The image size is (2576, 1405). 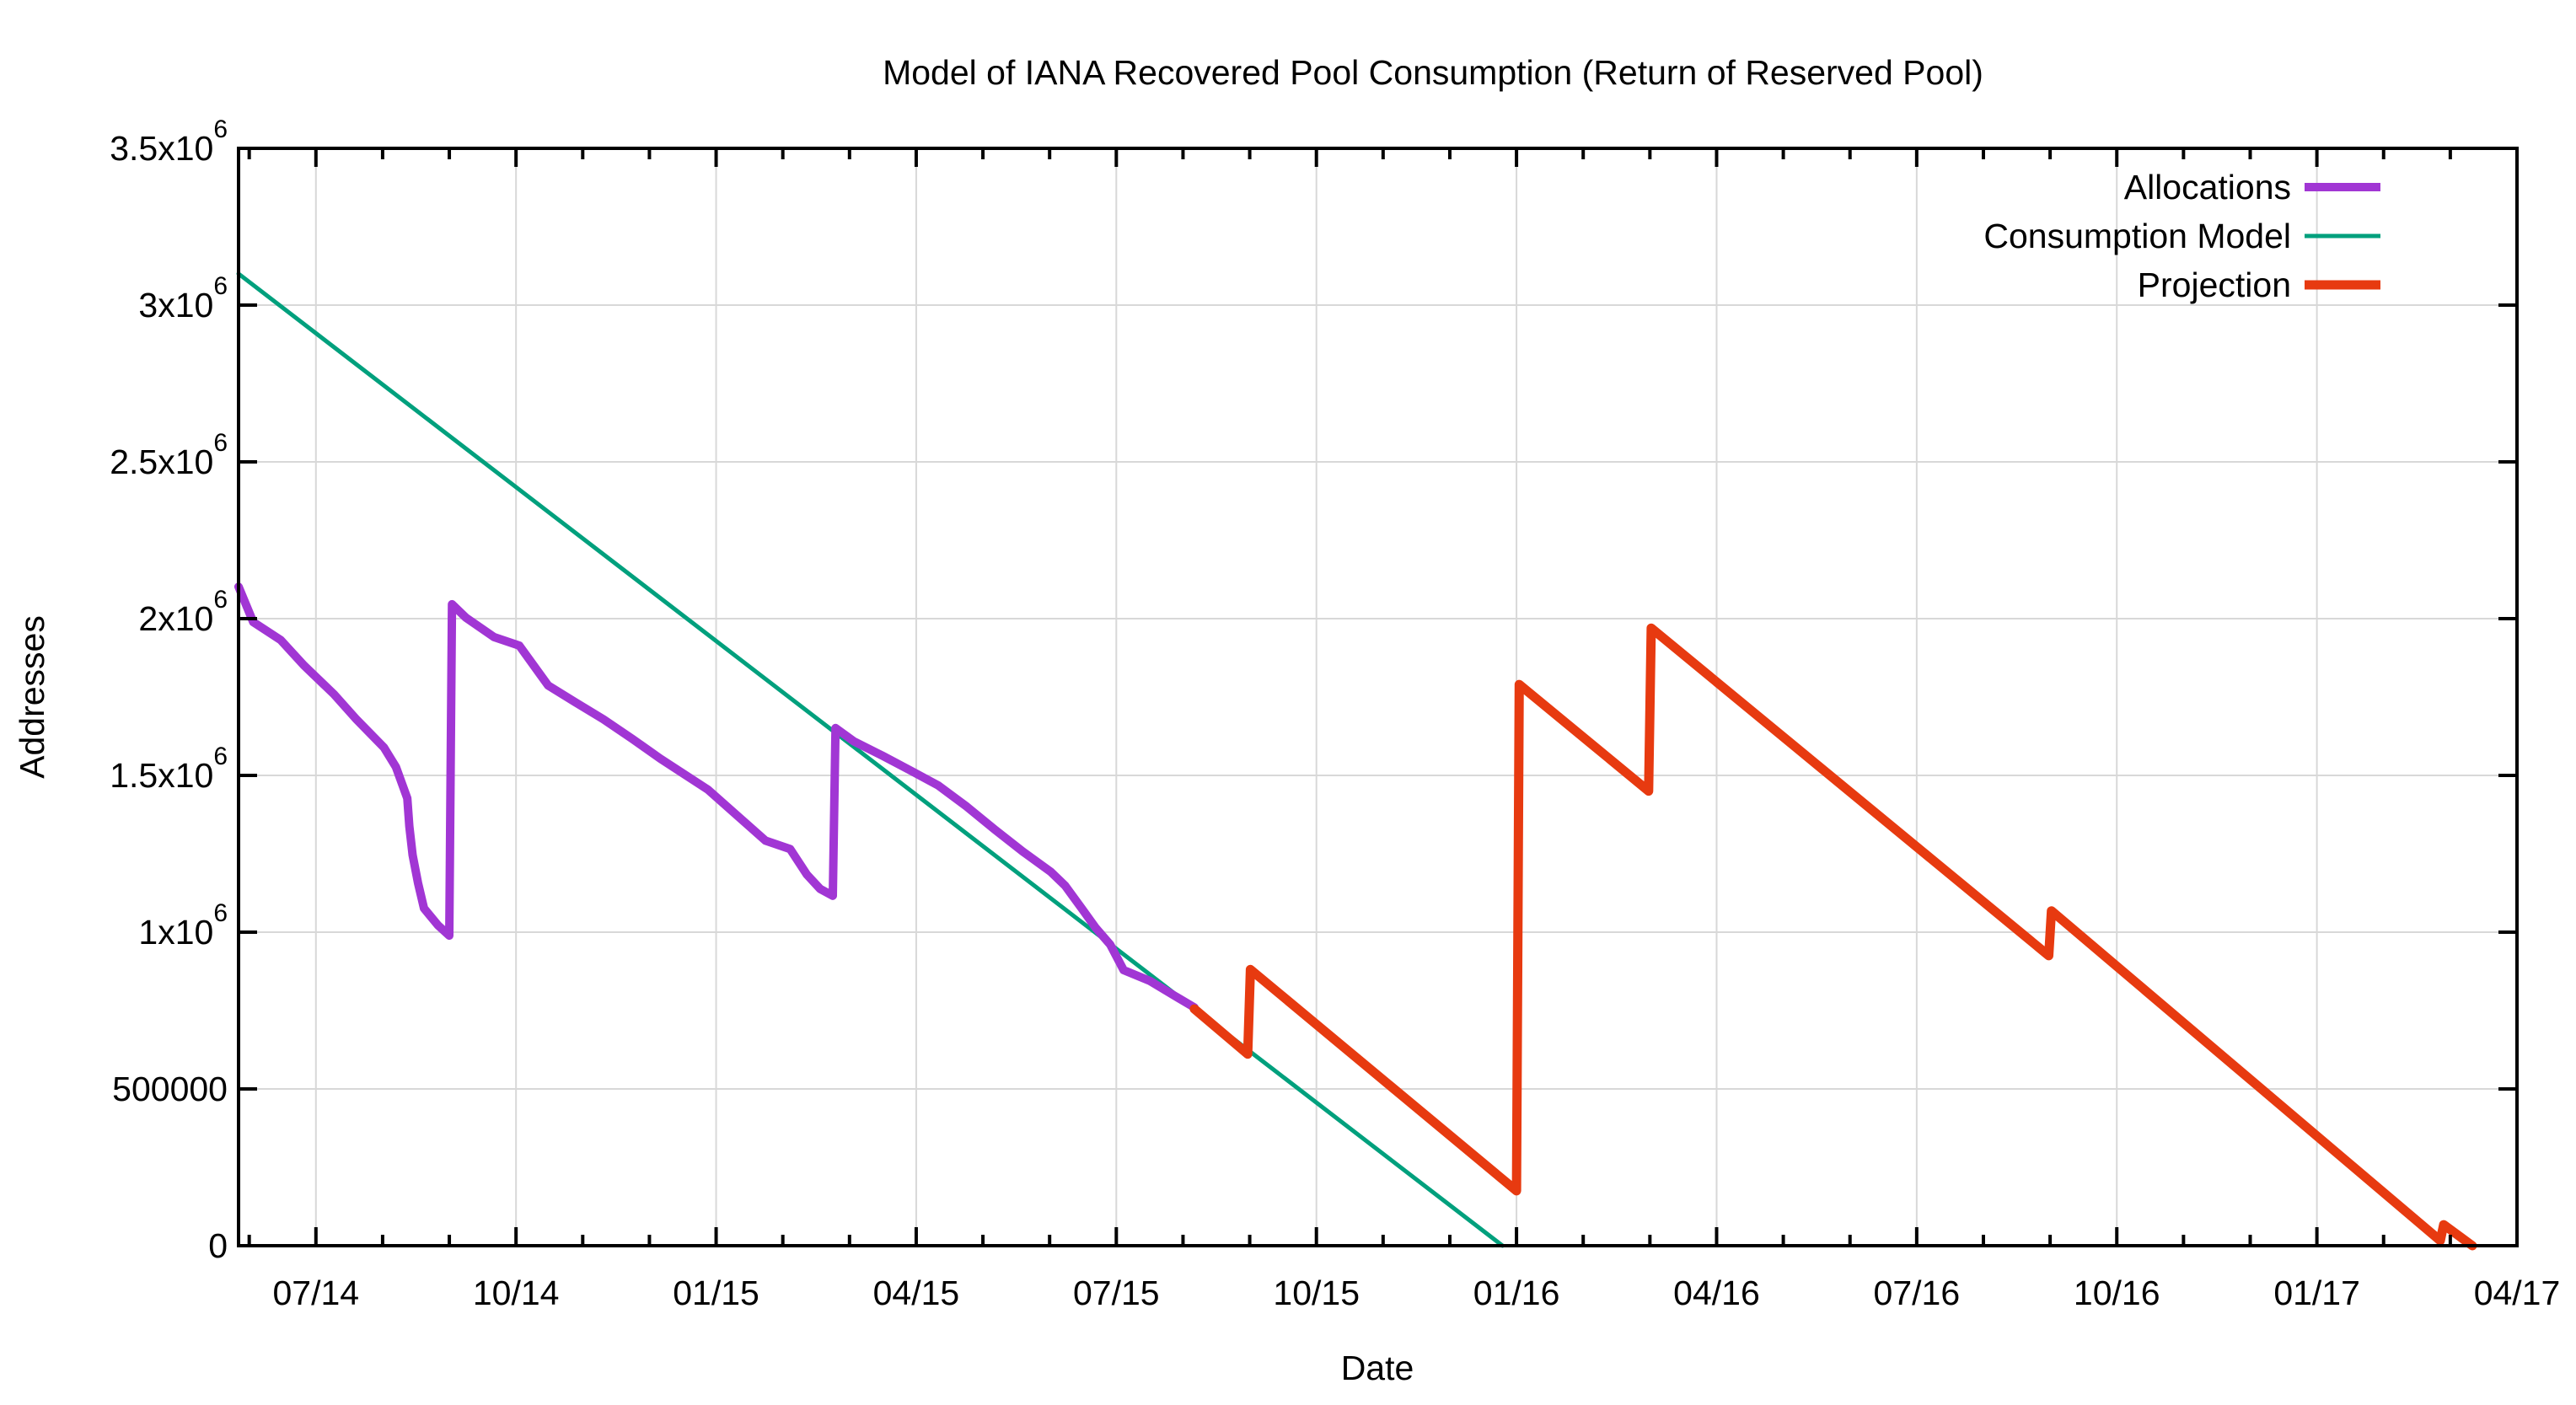 I want to click on x-tick-label: 04/16, so click(x=1716, y=1293).